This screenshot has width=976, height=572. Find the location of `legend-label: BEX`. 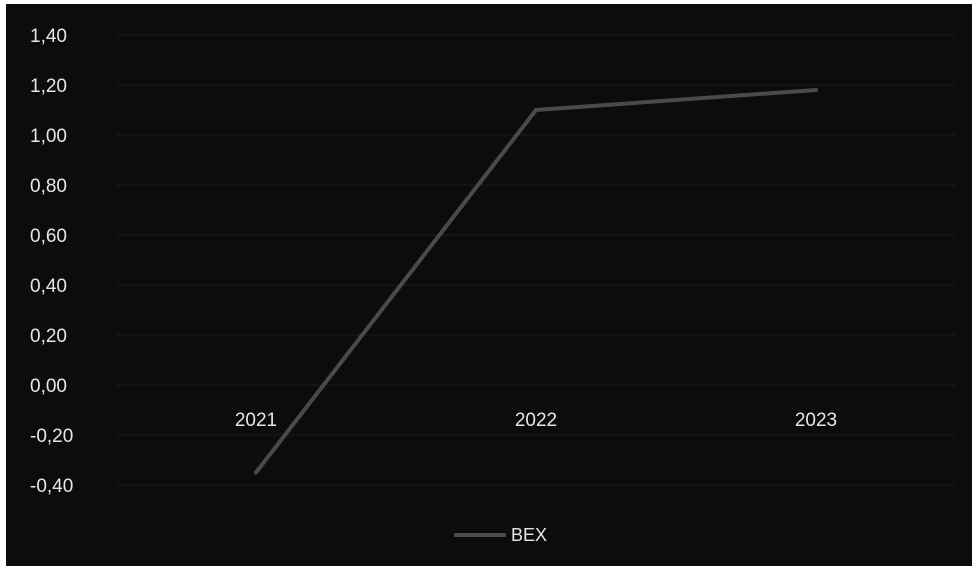

legend-label: BEX is located at coordinates (529, 535).